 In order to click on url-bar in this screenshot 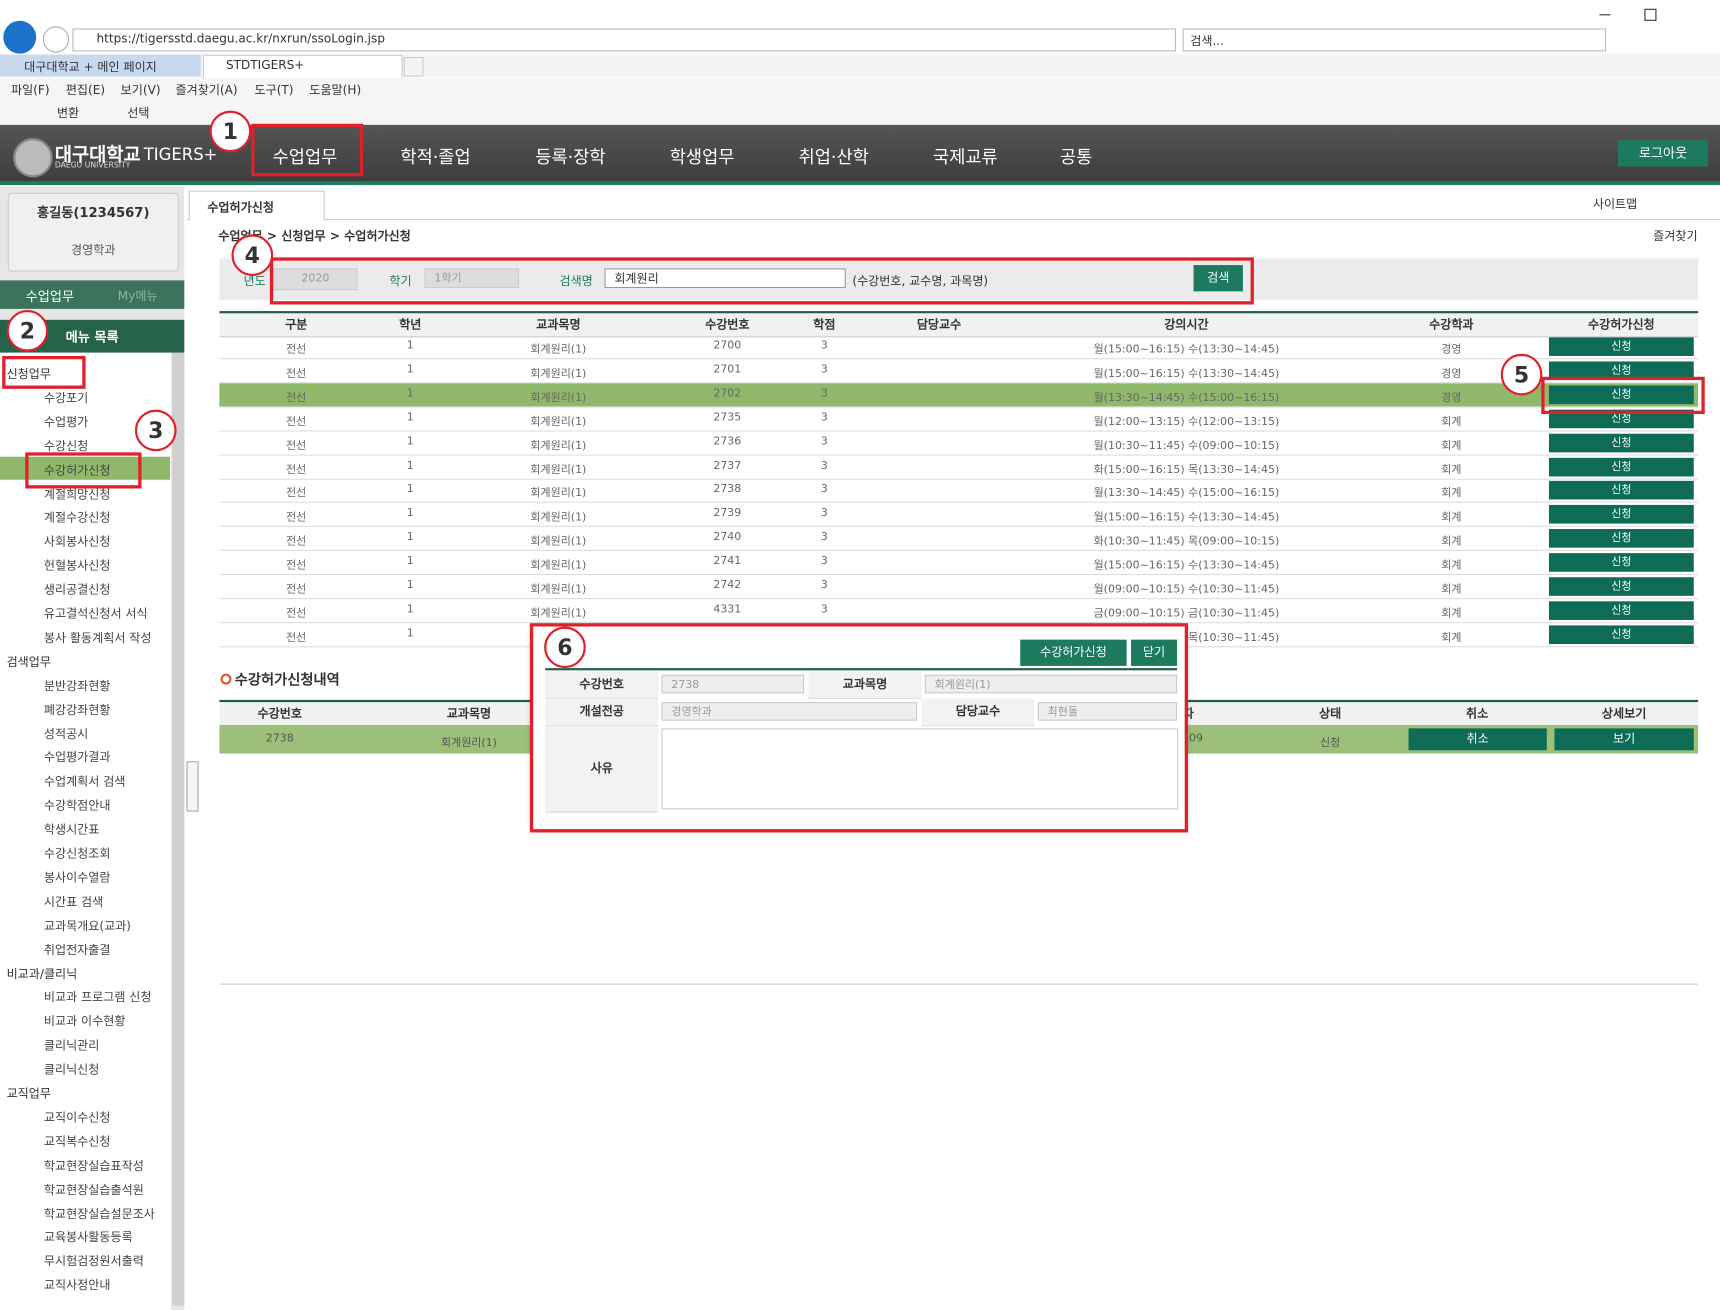, I will do `click(624, 40)`.